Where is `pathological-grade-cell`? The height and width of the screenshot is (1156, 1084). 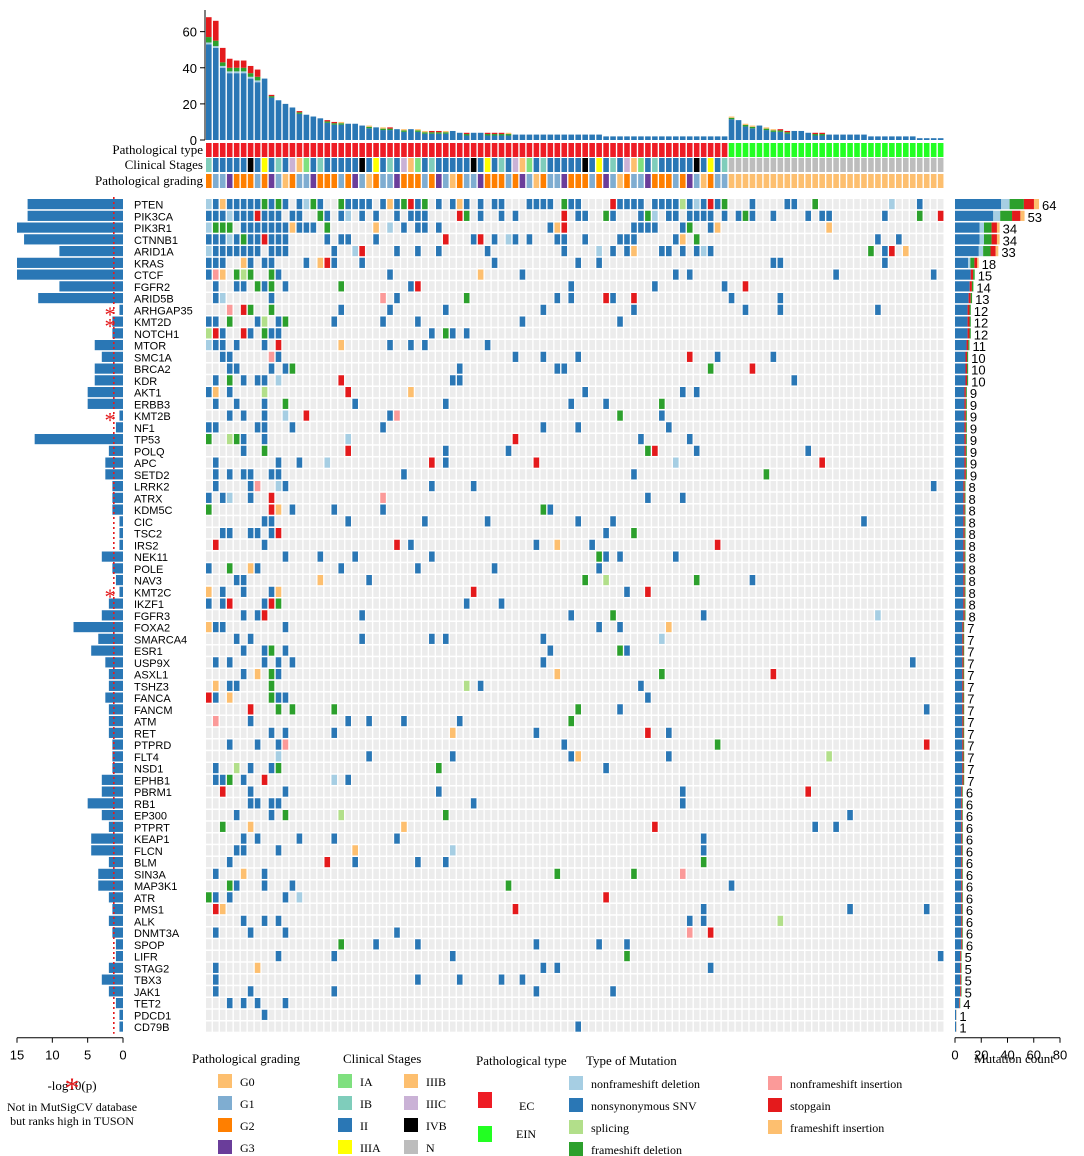
pathological-grade-cell is located at coordinates (738, 181).